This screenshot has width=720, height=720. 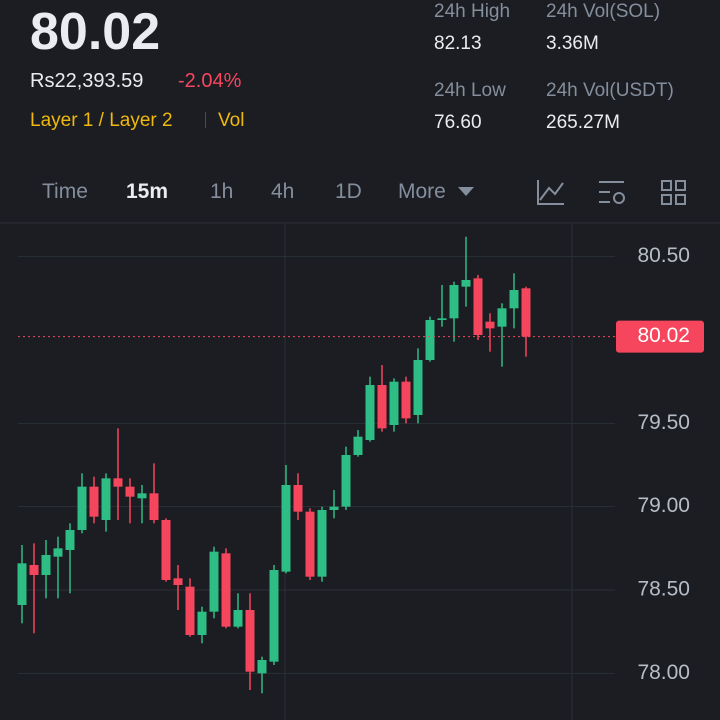 I want to click on y-tick-label: 78.00, so click(x=663, y=672).